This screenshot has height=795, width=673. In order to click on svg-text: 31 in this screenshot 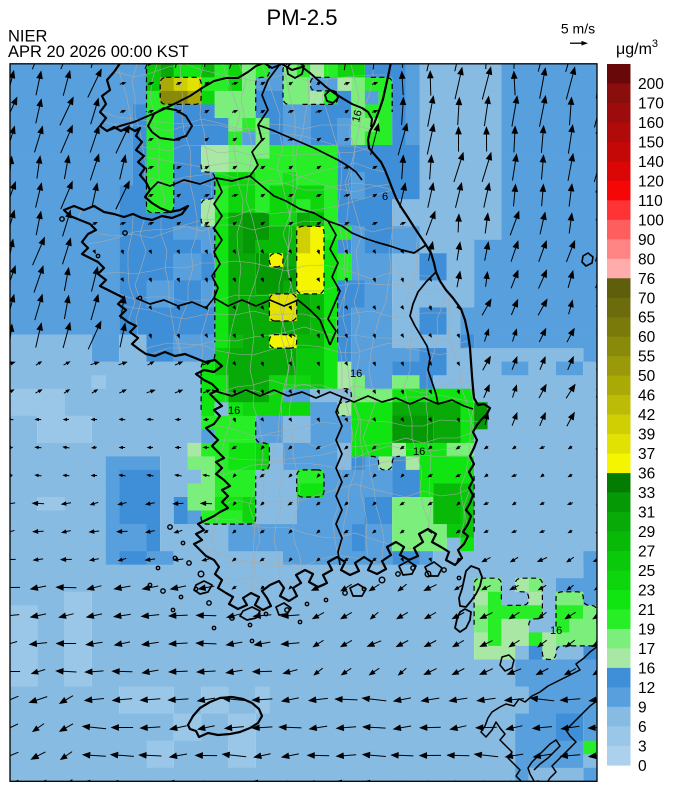, I will do `click(646, 513)`.